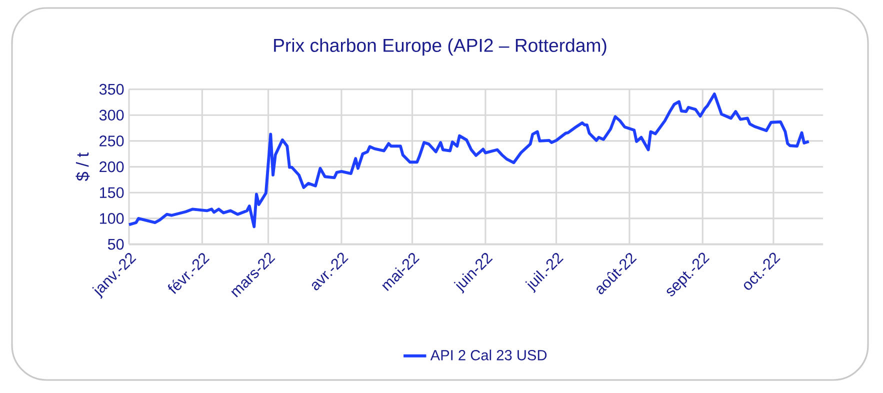 The width and height of the screenshot is (883, 393). Describe the element at coordinates (440, 47) in the screenshot. I see `chart-title: Prix charbon Europe (API2 – Rotterdam)` at that location.